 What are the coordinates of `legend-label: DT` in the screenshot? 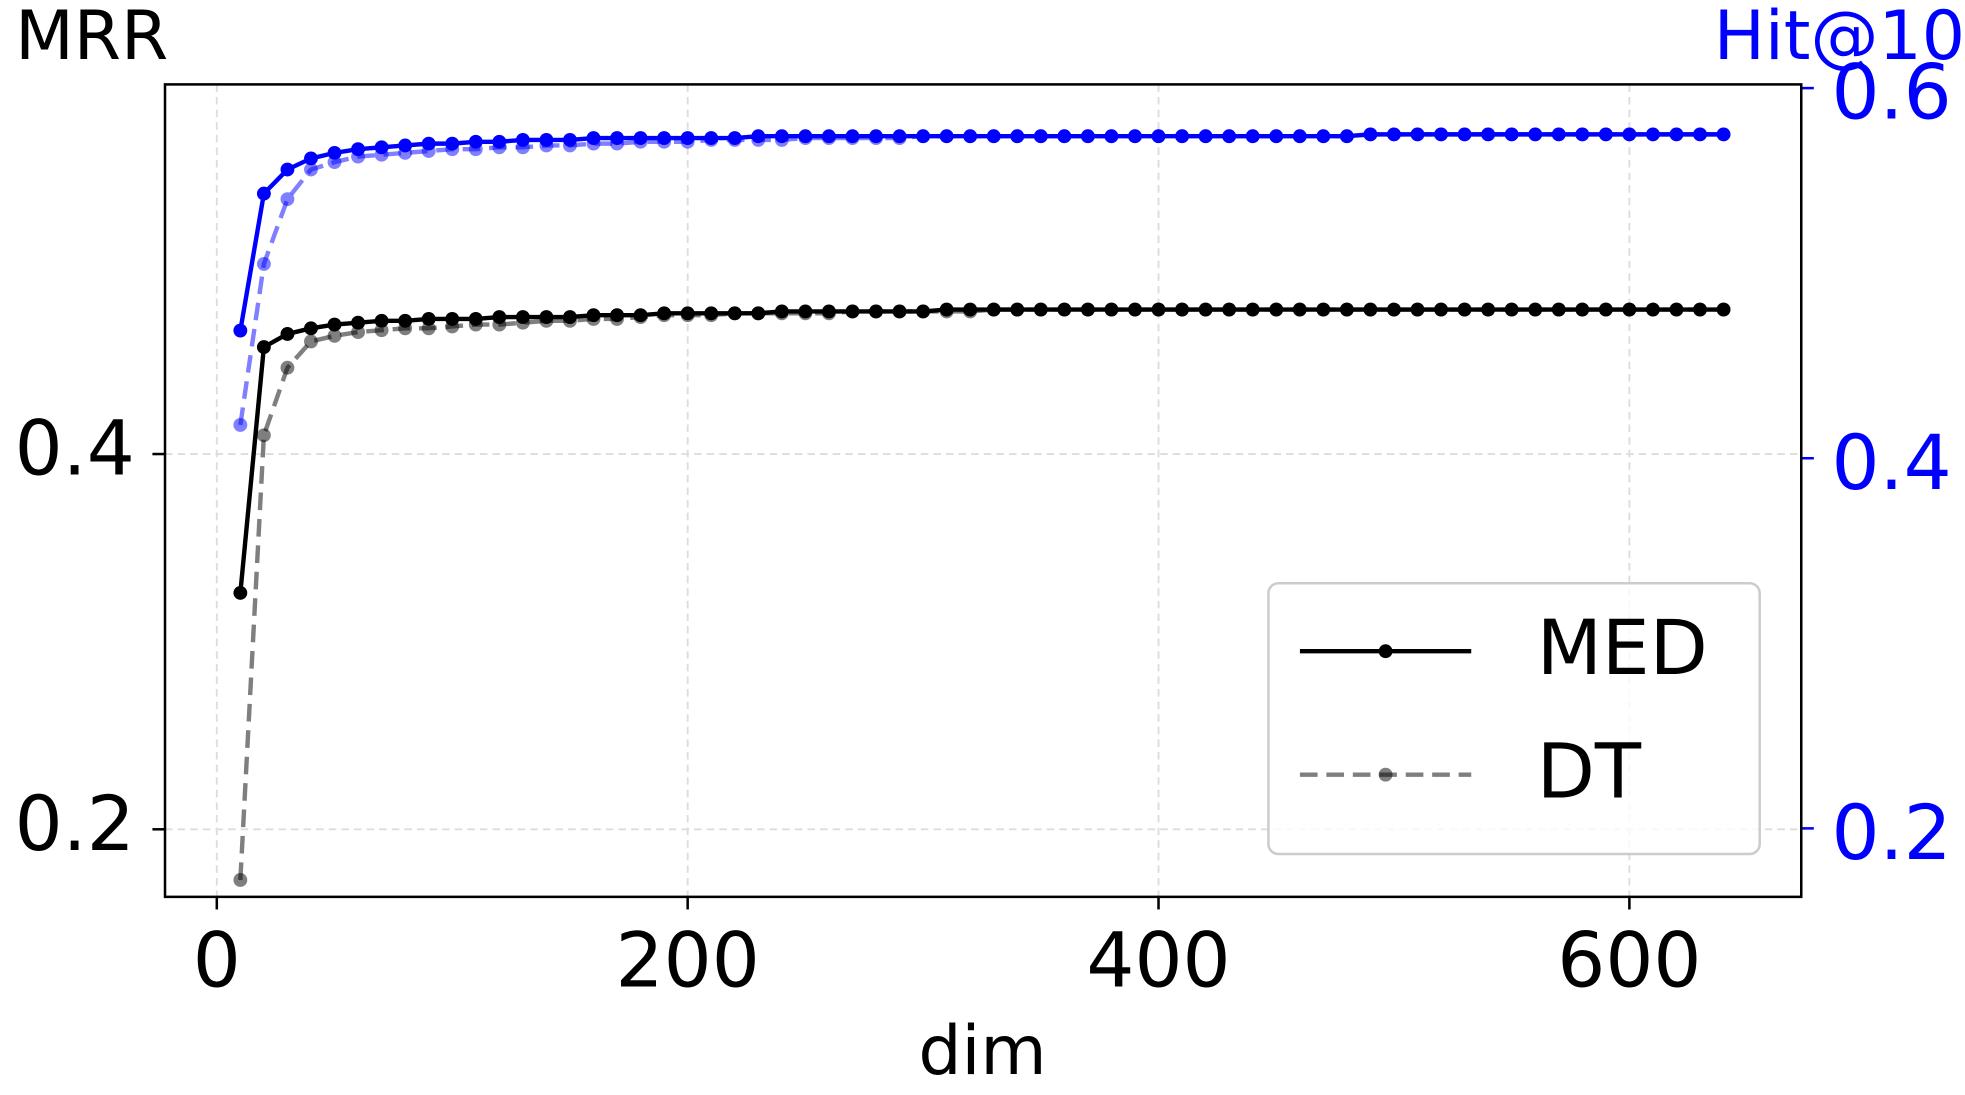 It's located at (1589, 772).